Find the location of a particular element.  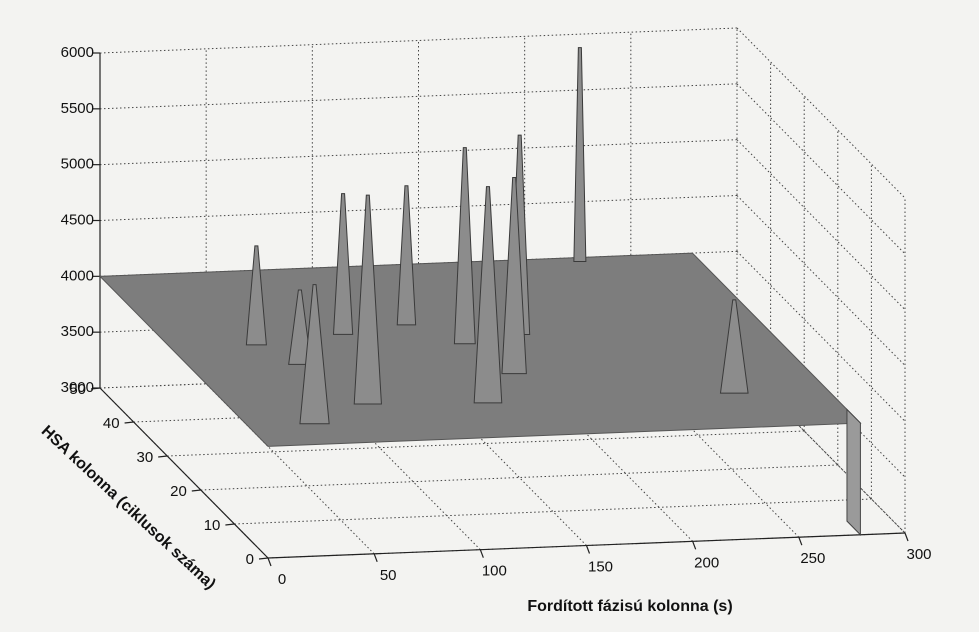

y-axis-label: HSA kolonna (ciklusok száma) is located at coordinates (128, 508).